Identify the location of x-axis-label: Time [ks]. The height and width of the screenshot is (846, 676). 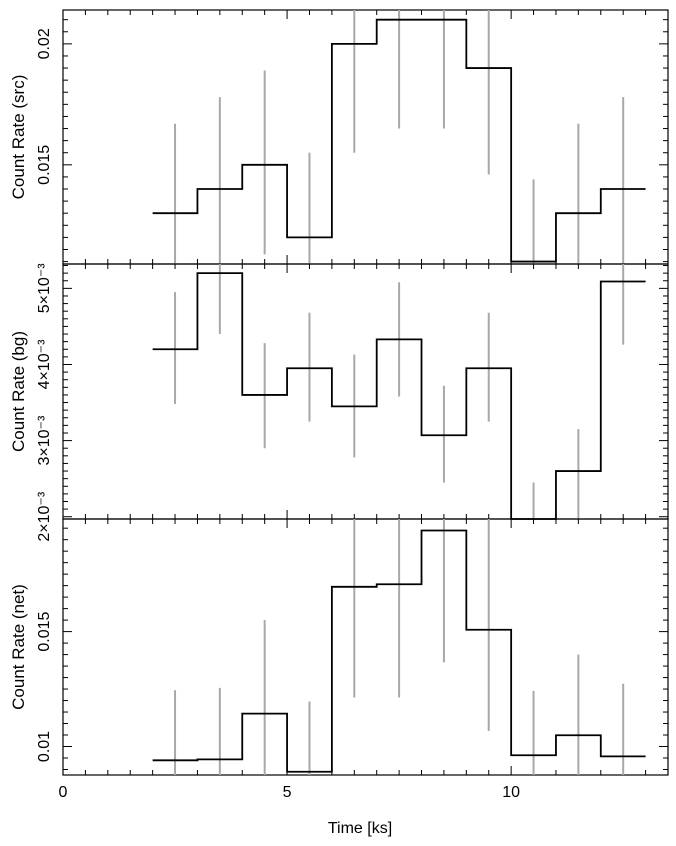
(360, 828).